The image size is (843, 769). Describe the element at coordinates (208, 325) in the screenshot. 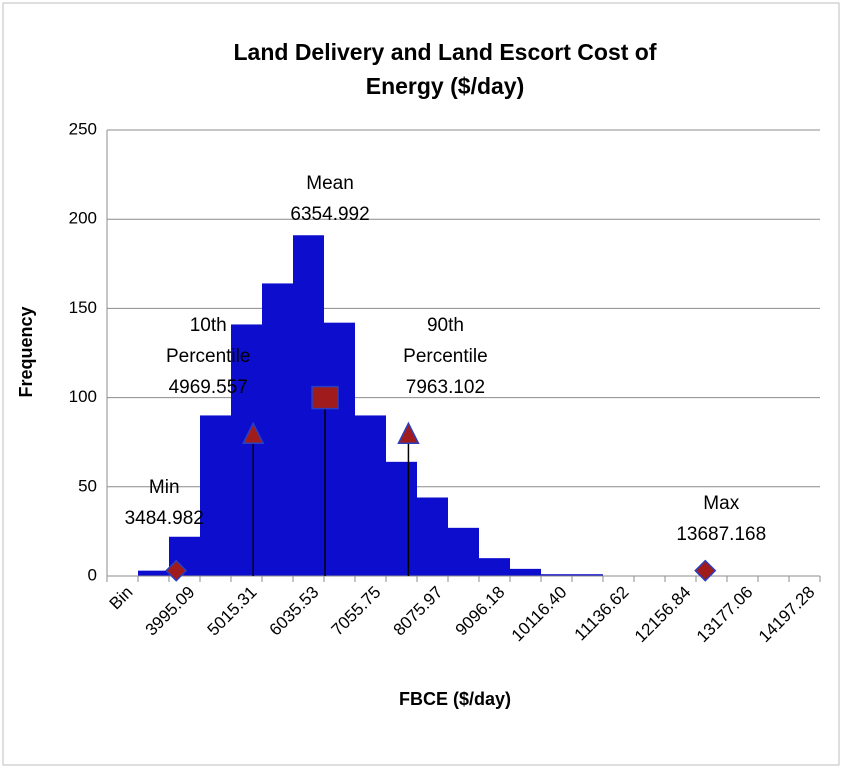

I see `marker-label: 10th` at that location.